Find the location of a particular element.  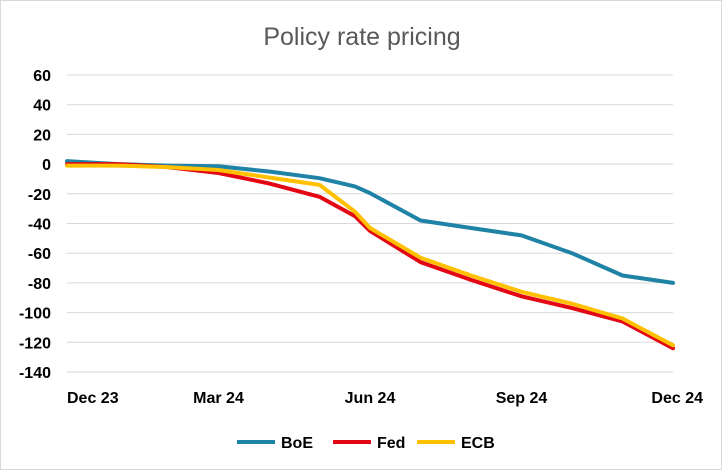

y-tick-label: -20 is located at coordinates (39, 195).